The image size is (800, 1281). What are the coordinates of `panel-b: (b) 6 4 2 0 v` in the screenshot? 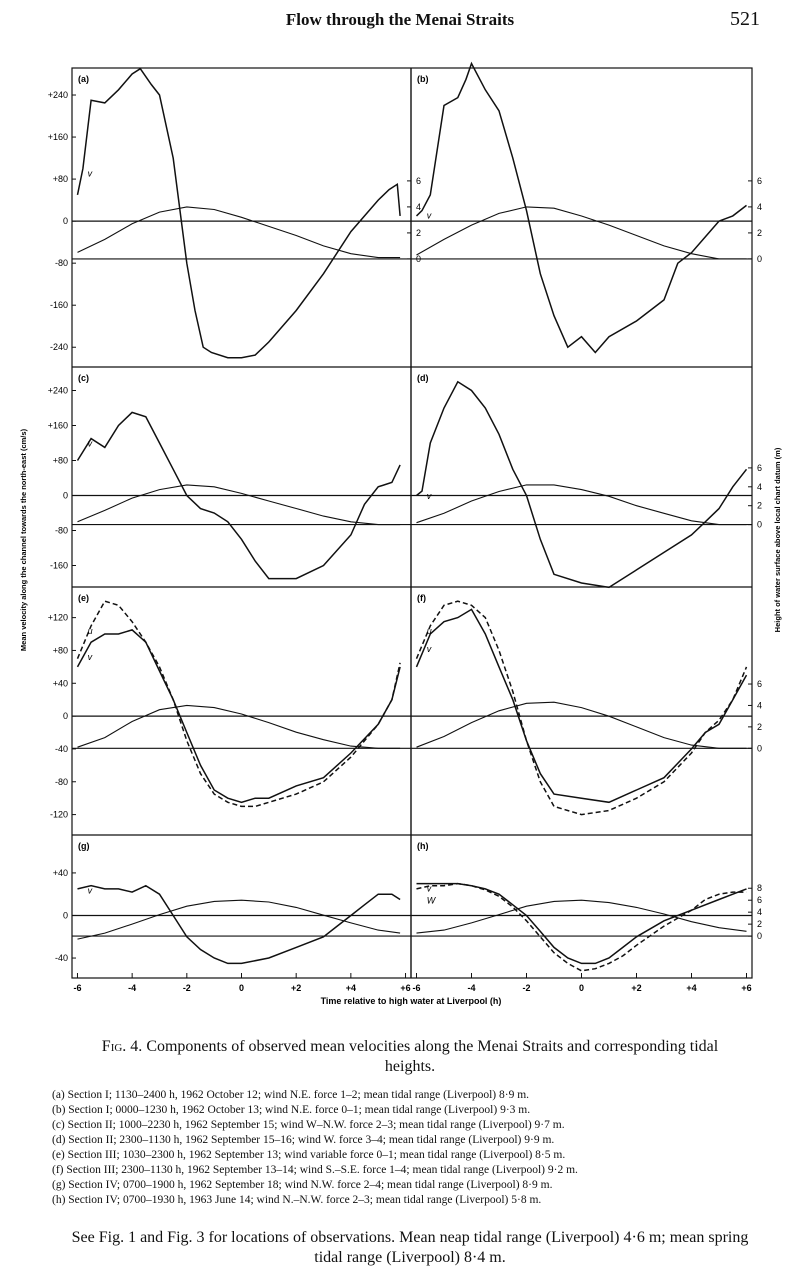 It's located at (586, 207).